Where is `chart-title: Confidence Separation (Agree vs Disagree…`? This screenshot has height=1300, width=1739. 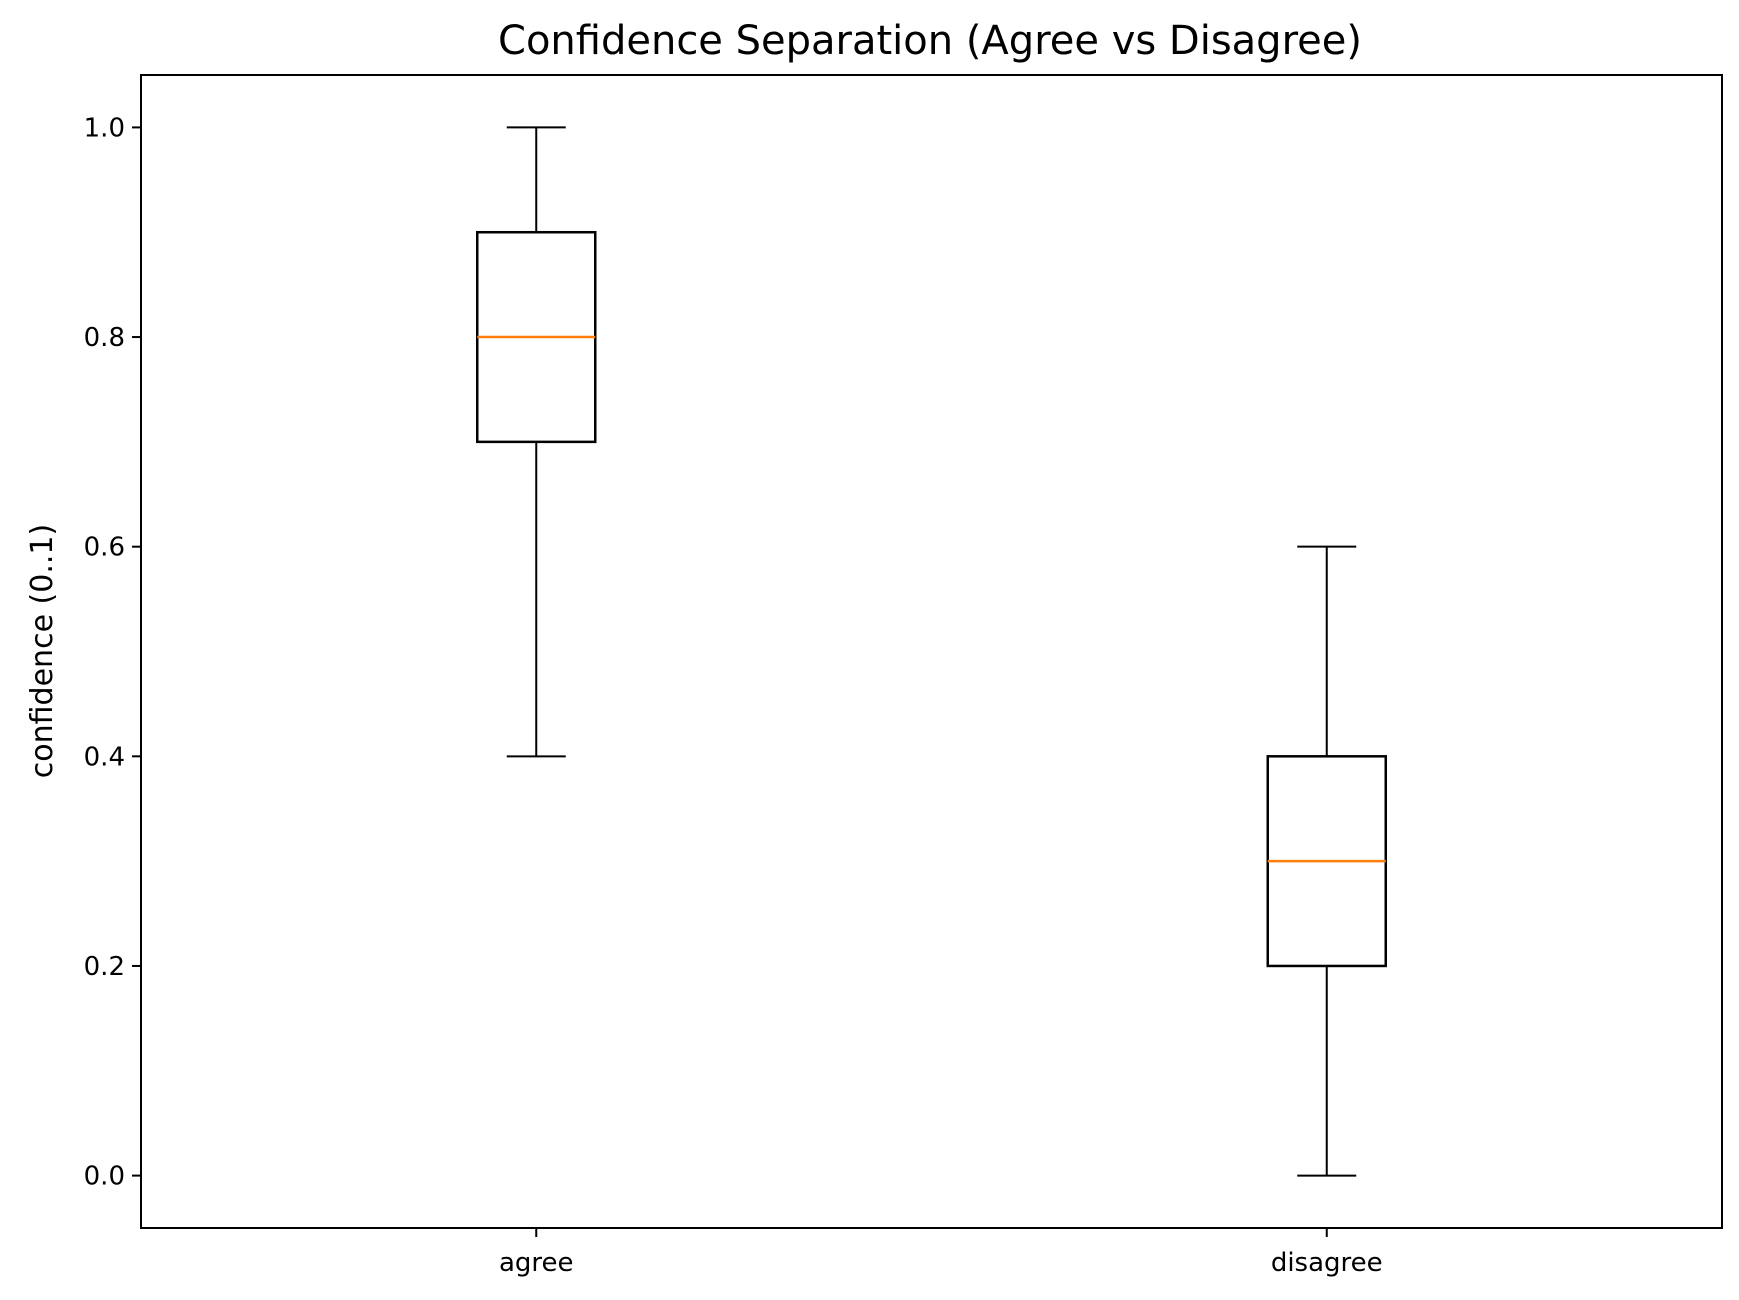 chart-title: Confidence Separation (Agree vs Disagree… is located at coordinates (930, 41).